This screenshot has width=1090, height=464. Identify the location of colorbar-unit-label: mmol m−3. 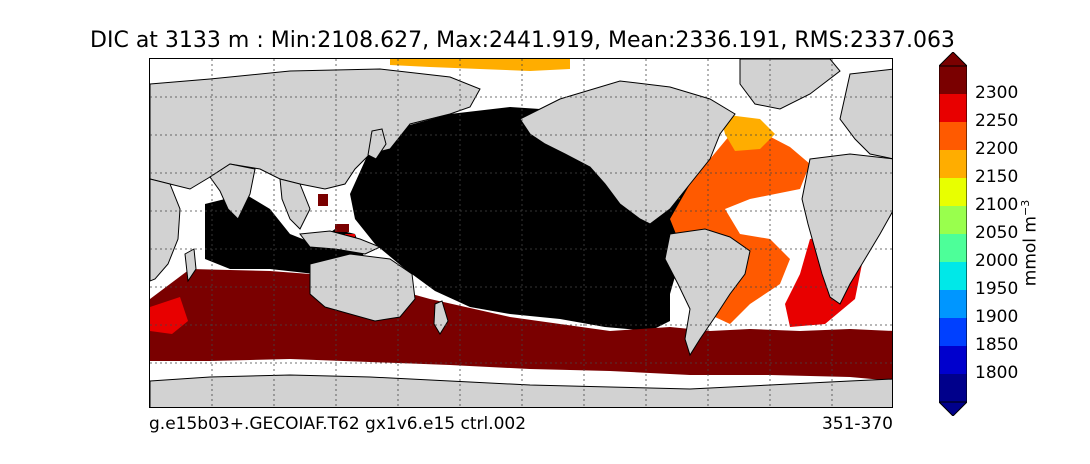
(1030, 243).